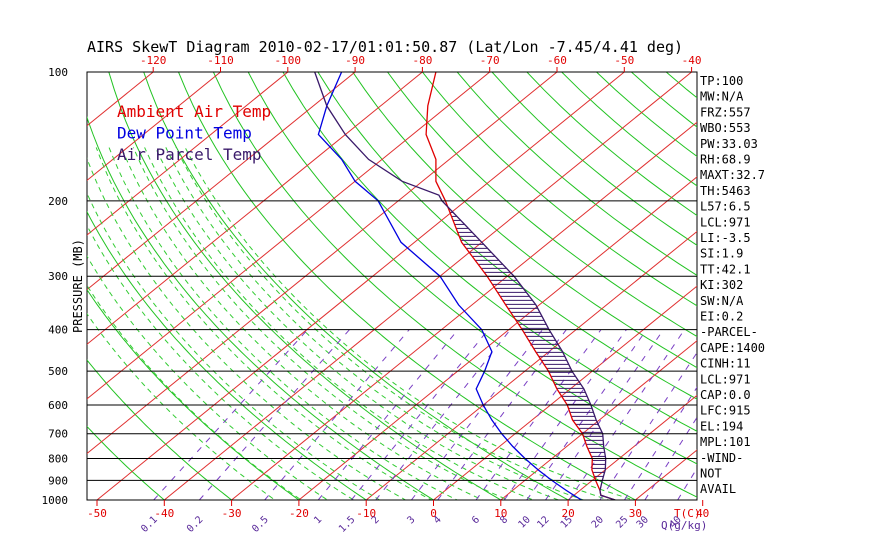 This screenshot has width=870, height=560. What do you see at coordinates (220, 60) in the screenshot?
I see `top-temp-tick-label: -110` at bounding box center [220, 60].